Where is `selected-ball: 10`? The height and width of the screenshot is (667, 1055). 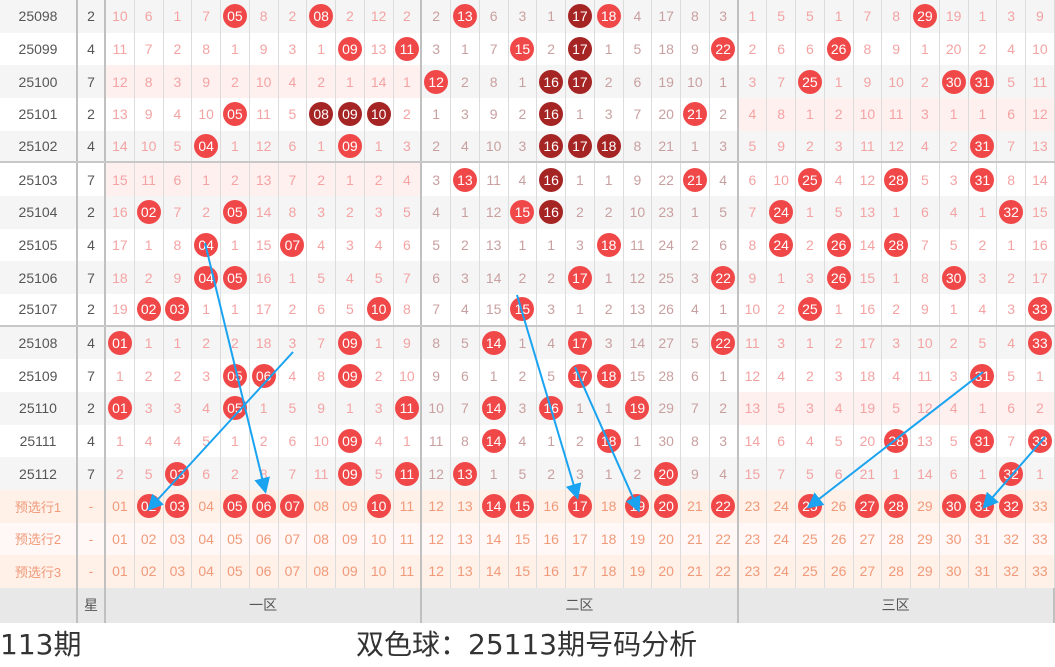 selected-ball: 10 is located at coordinates (378, 506).